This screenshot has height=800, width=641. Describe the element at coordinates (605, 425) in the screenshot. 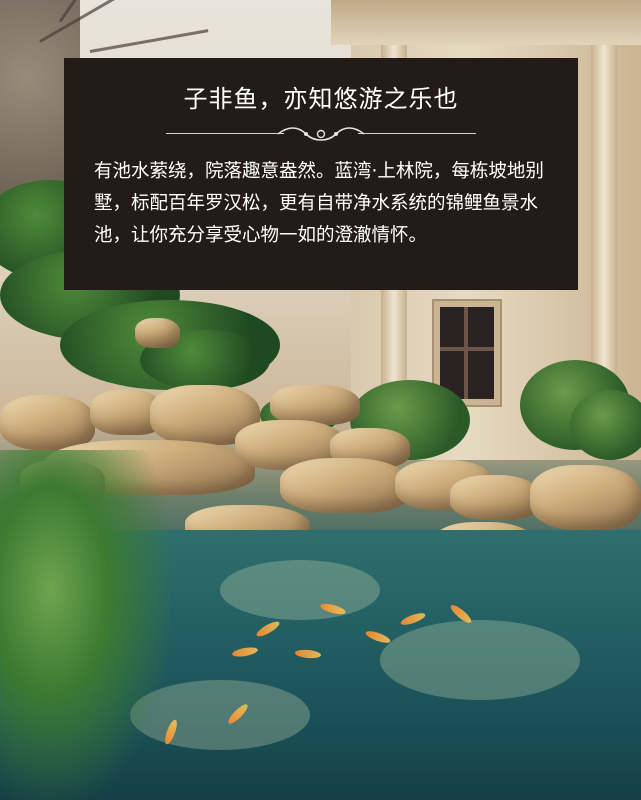

I see `shrub` at that location.